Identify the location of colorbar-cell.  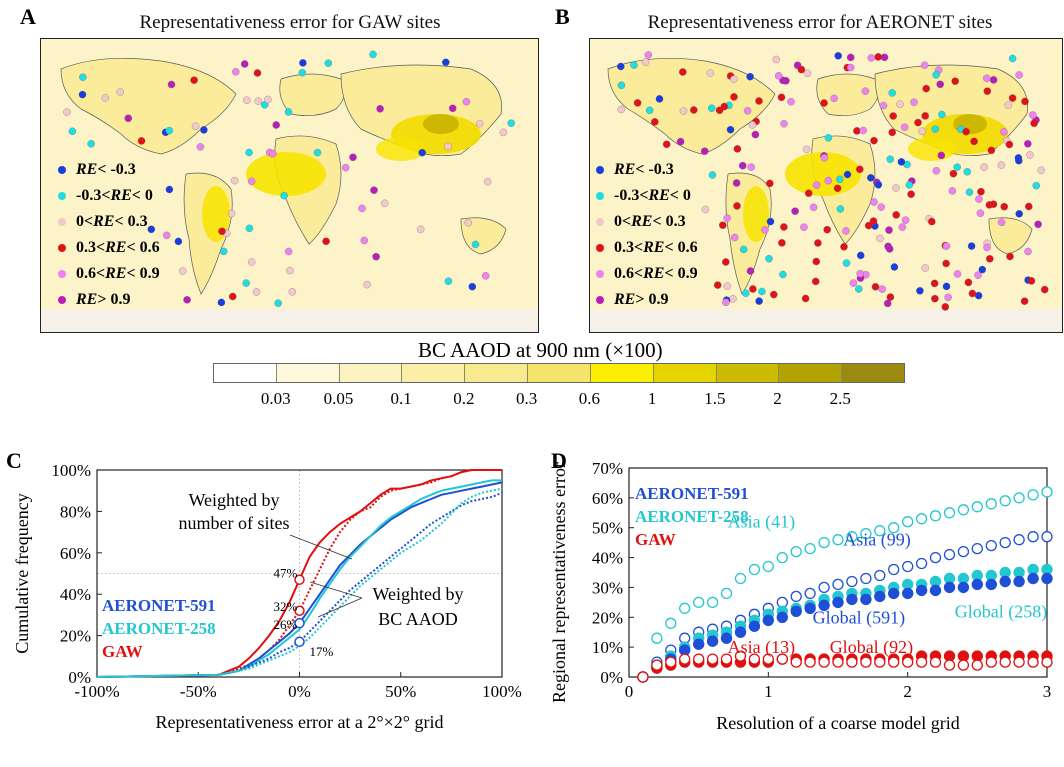
(371, 373).